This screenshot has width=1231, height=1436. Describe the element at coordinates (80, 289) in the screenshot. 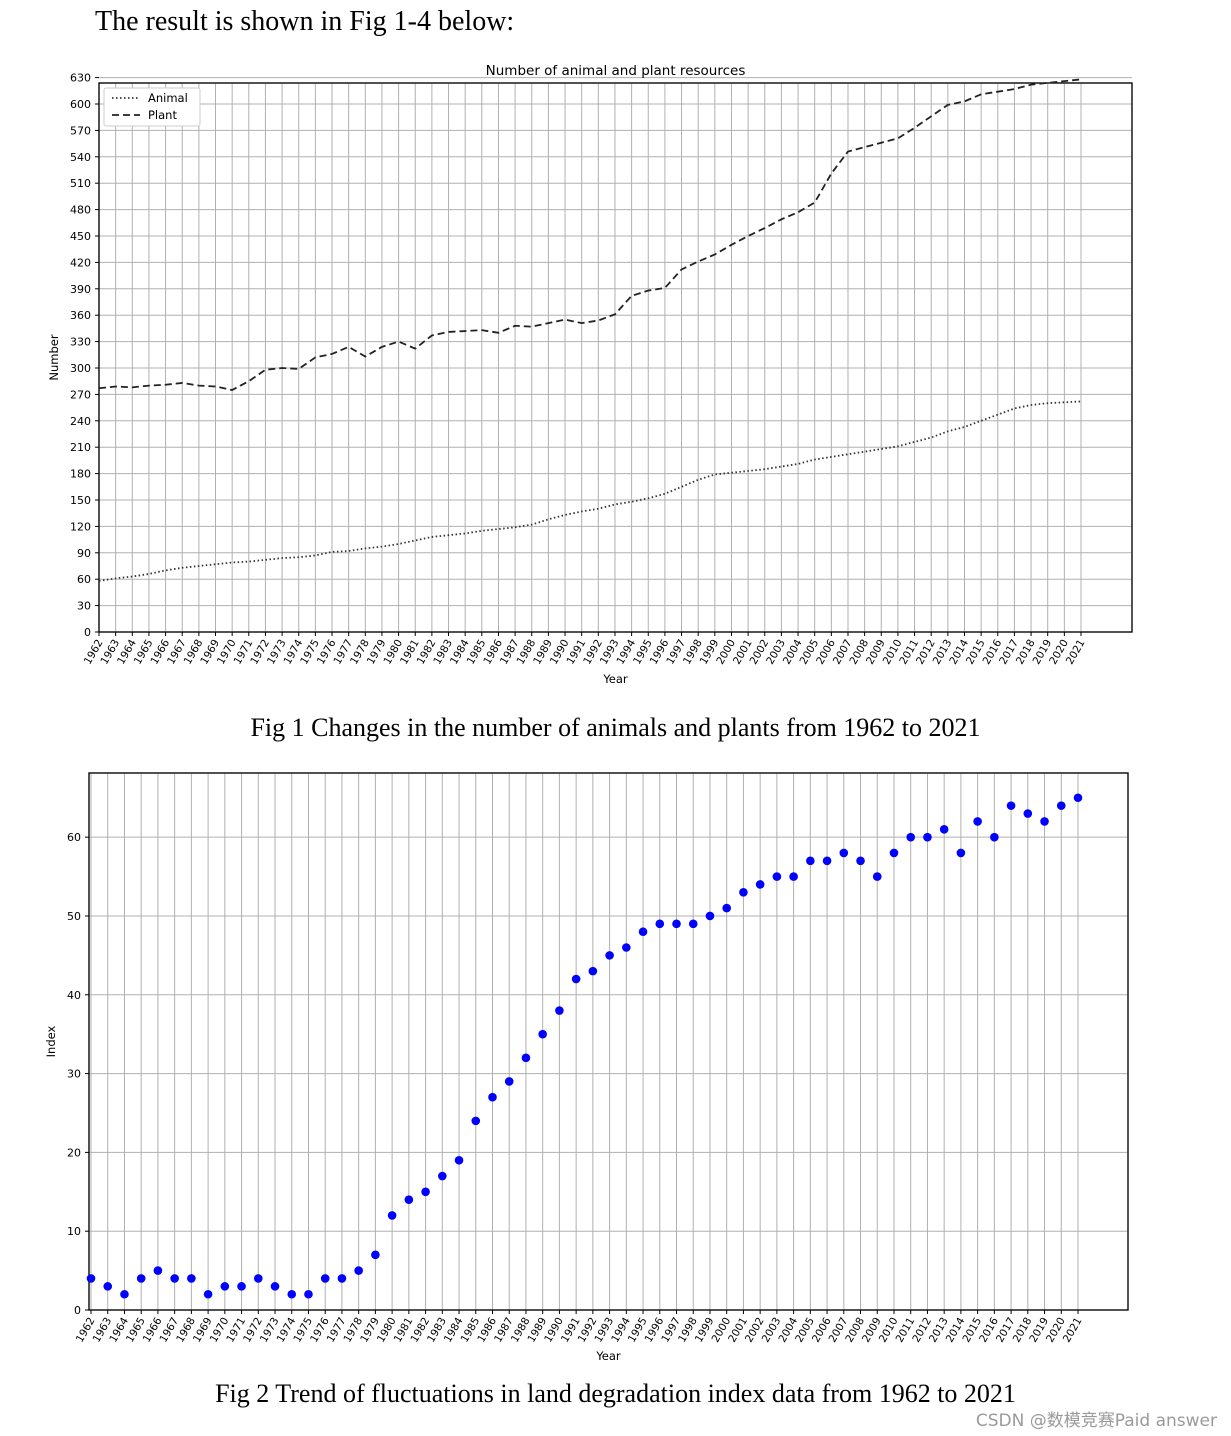

I see `fig1-y-tick-label: 390` at that location.